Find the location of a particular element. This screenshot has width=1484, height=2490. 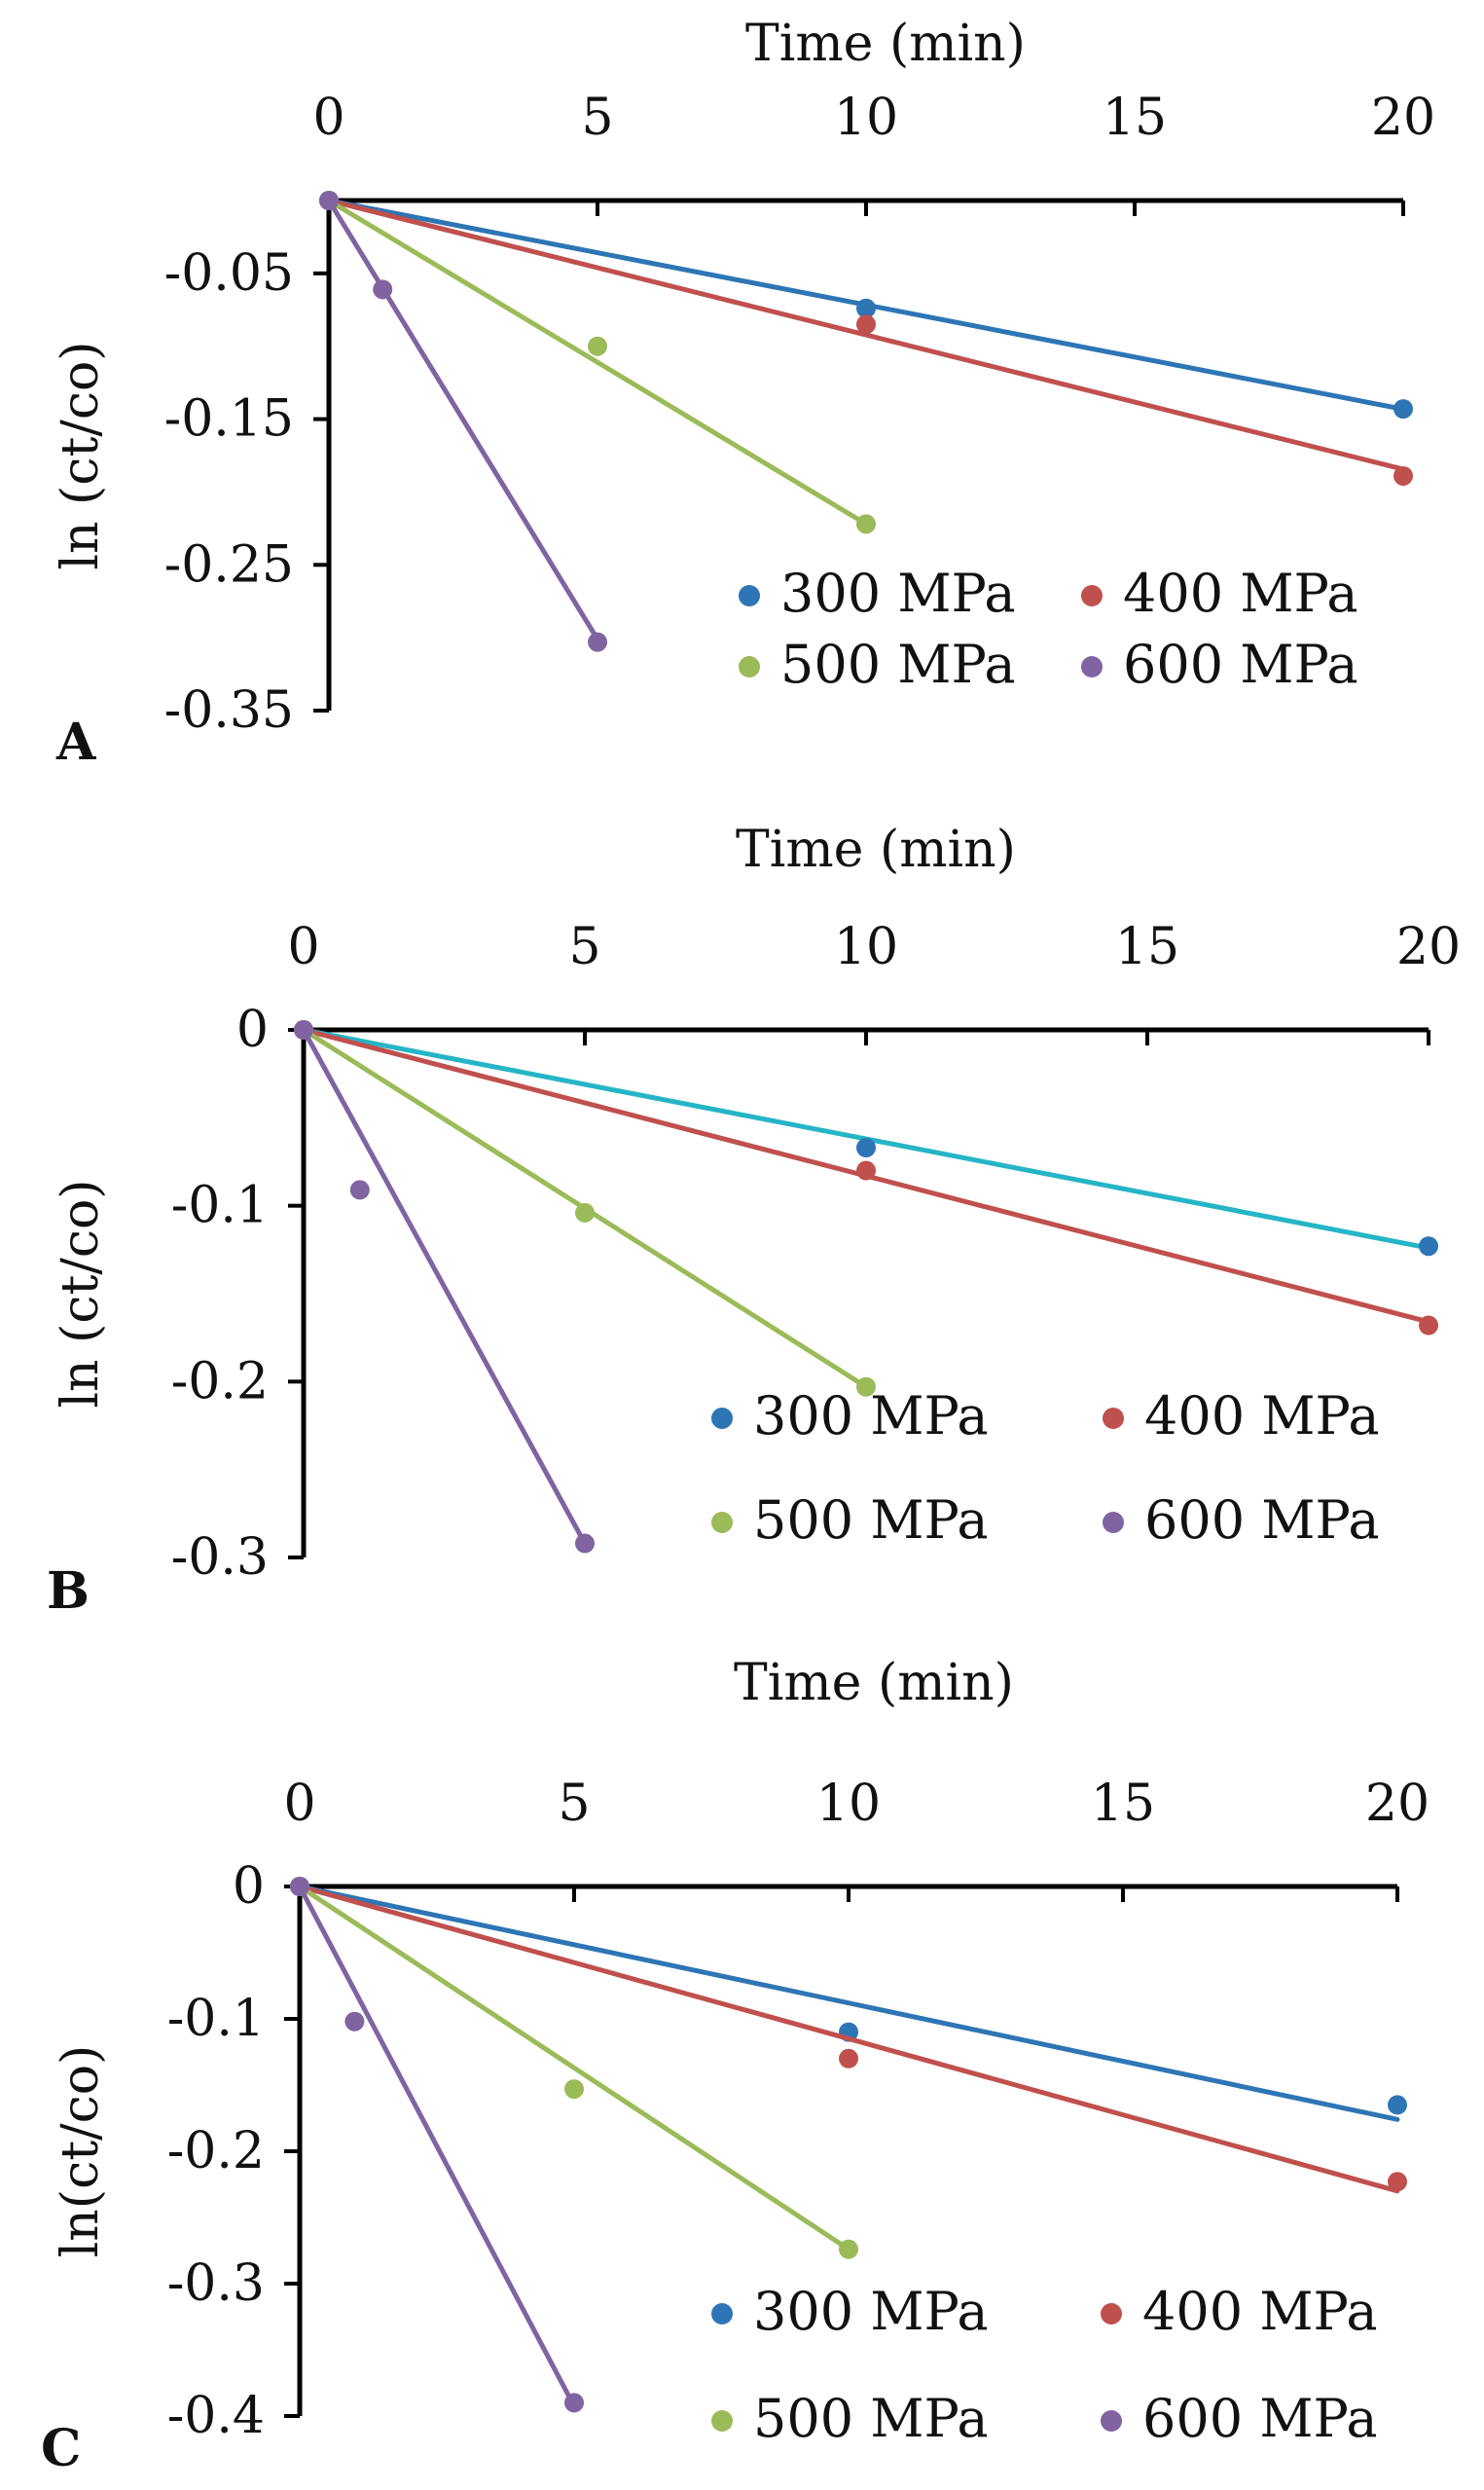

y-axis-title: ln(ct/co) is located at coordinates (81, 2151).